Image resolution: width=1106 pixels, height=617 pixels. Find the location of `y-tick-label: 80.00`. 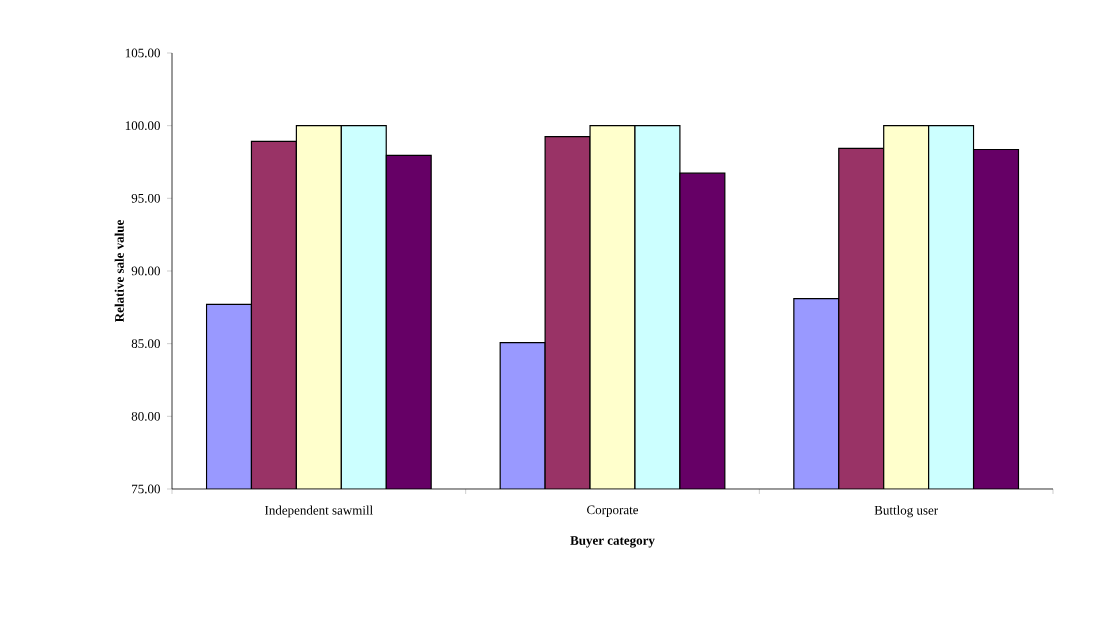

y-tick-label: 80.00 is located at coordinates (145, 416).